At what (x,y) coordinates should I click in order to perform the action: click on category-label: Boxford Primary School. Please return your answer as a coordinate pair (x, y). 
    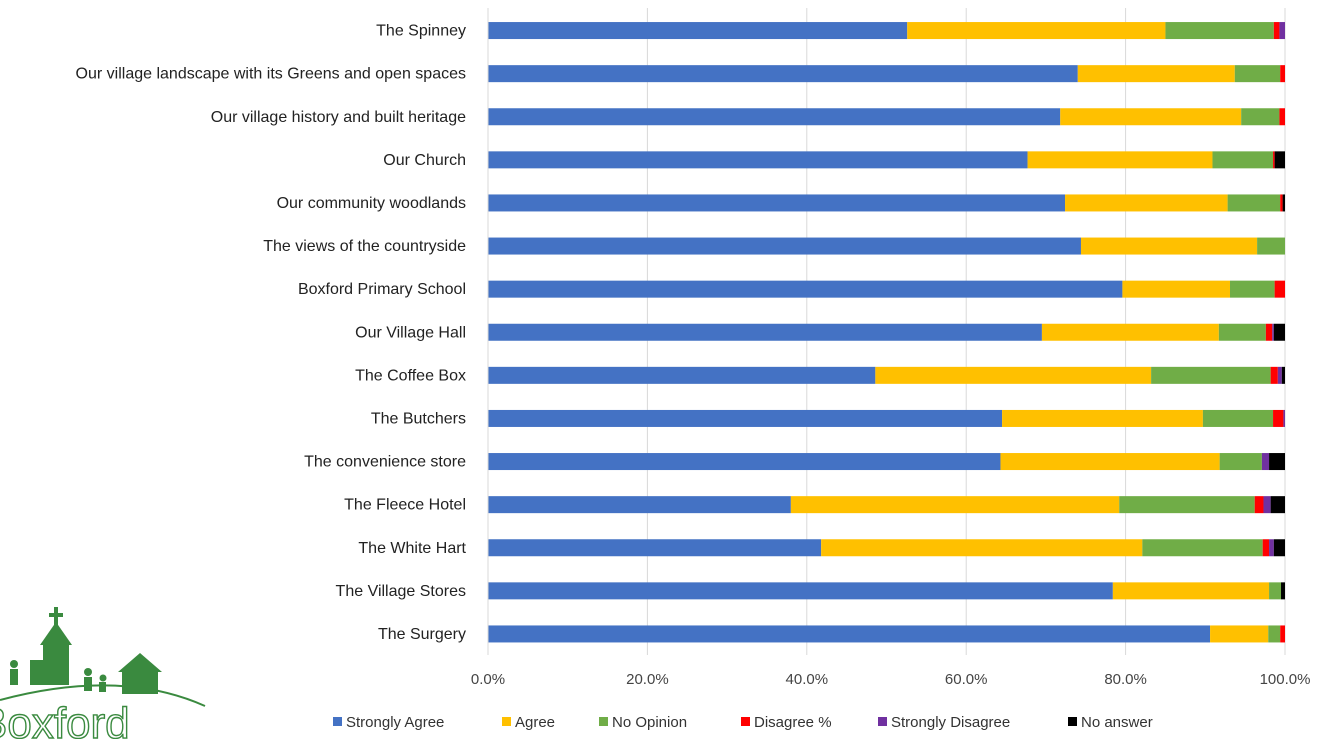
    Looking at the image, I should click on (382, 289).